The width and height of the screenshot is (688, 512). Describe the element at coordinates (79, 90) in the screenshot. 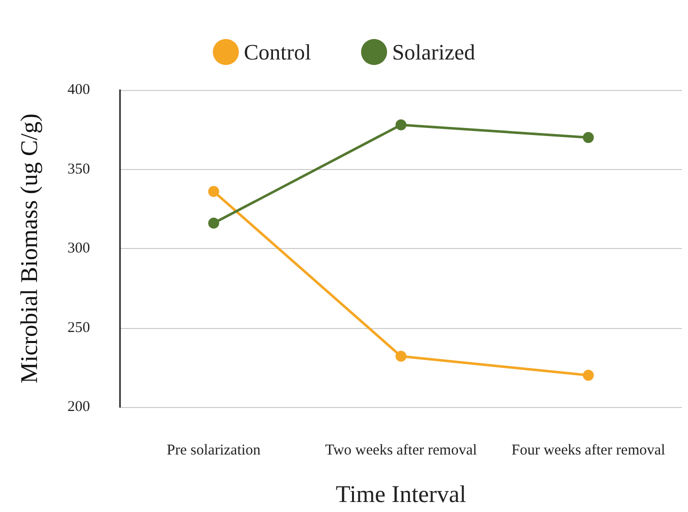

I see `y-tick-label: 400` at that location.